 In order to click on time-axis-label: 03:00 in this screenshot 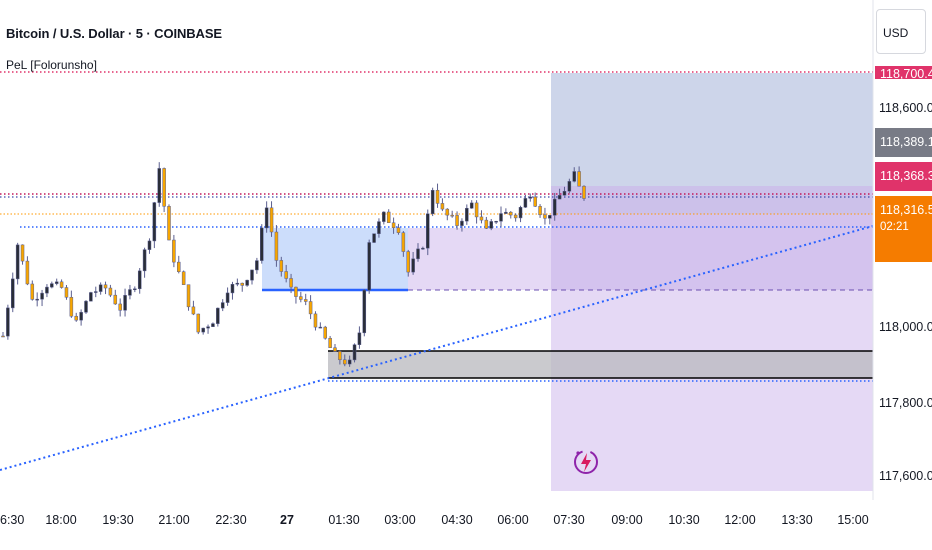, I will do `click(400, 520)`.